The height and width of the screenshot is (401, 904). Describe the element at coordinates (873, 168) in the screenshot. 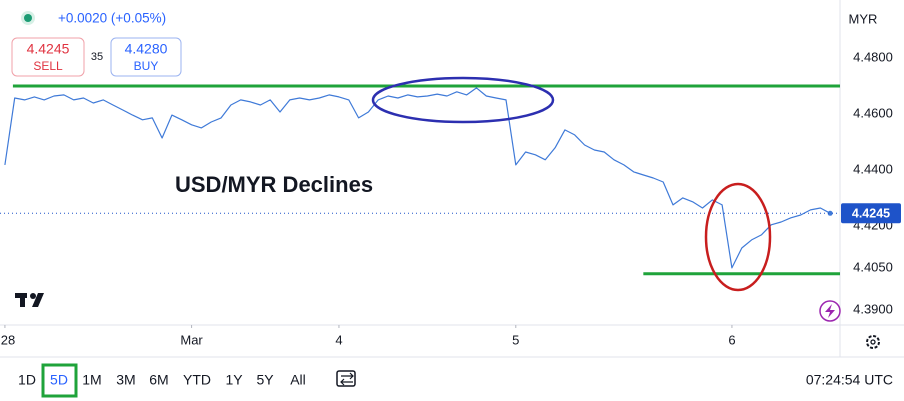

I see `y-tick-label: 4.4400` at that location.